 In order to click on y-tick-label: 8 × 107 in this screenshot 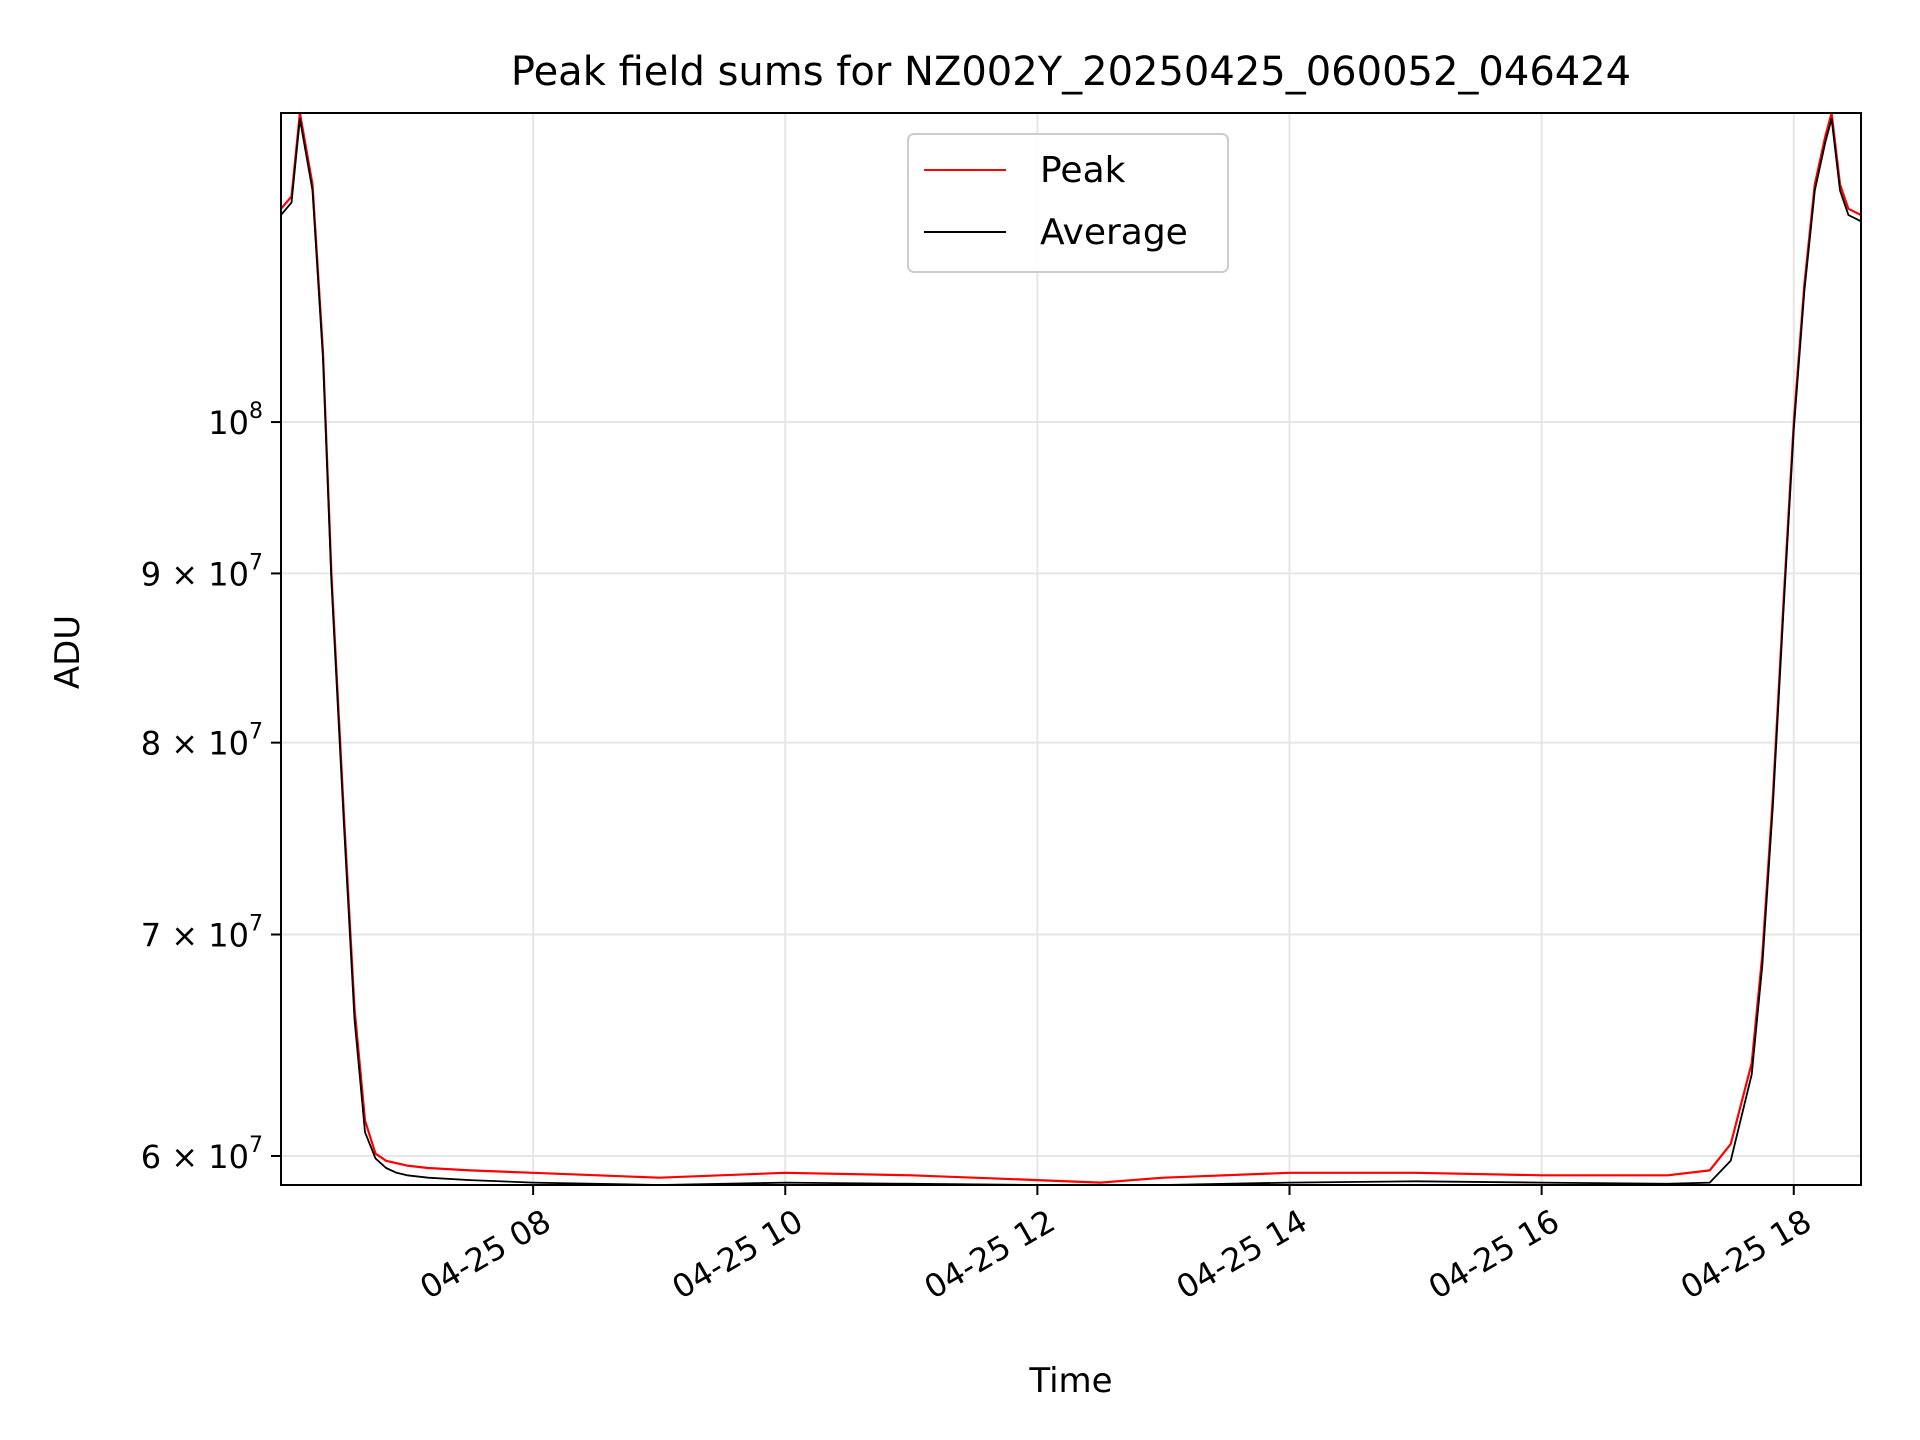, I will do `click(202, 741)`.